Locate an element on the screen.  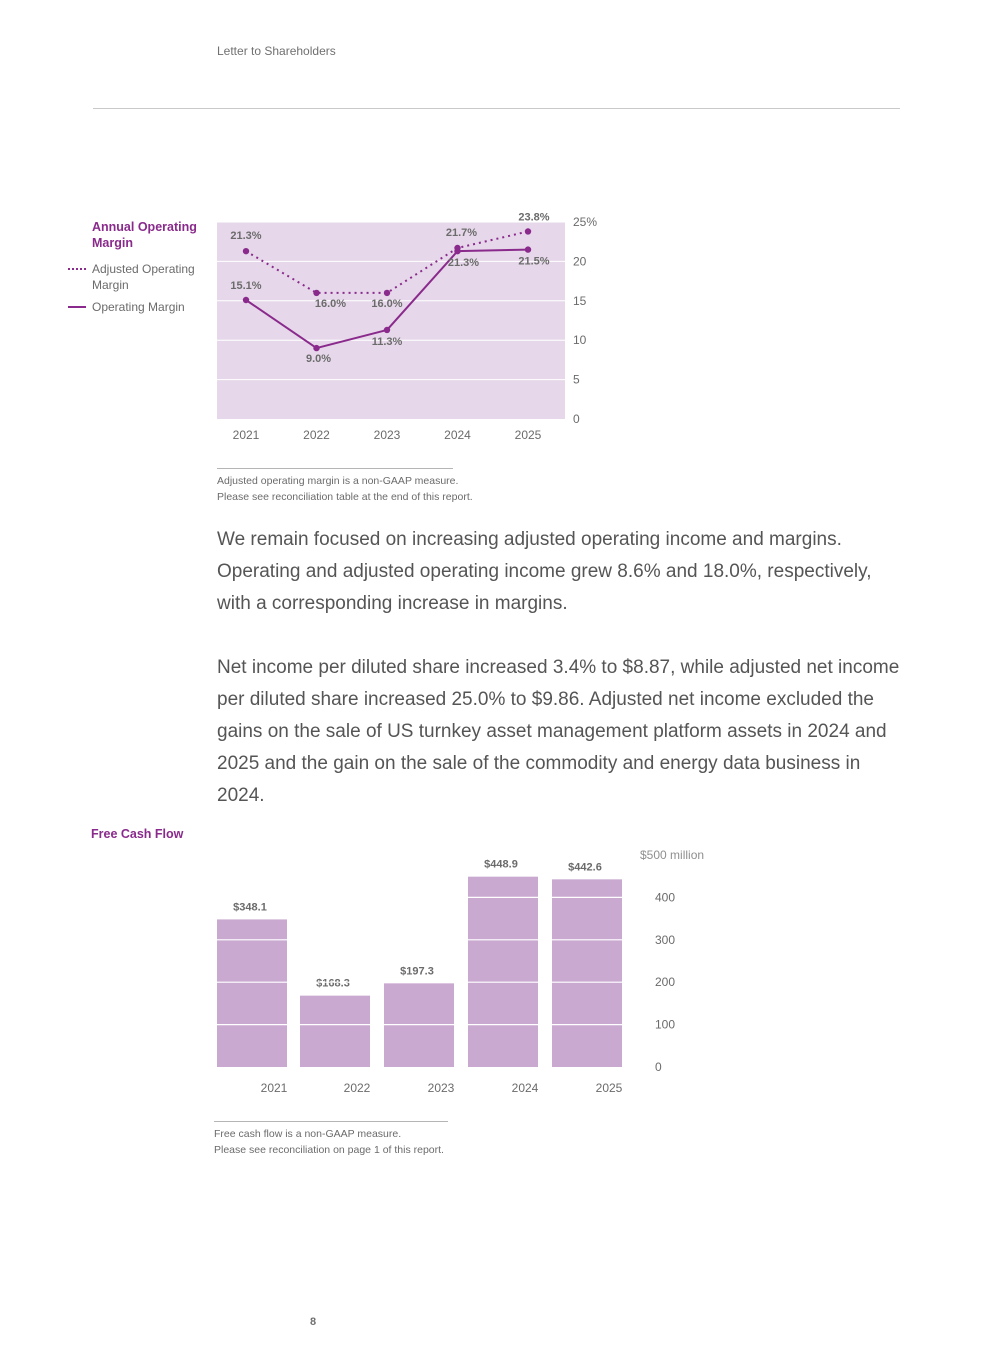
dotted-line-swatch-icon is located at coordinates (77, 269).